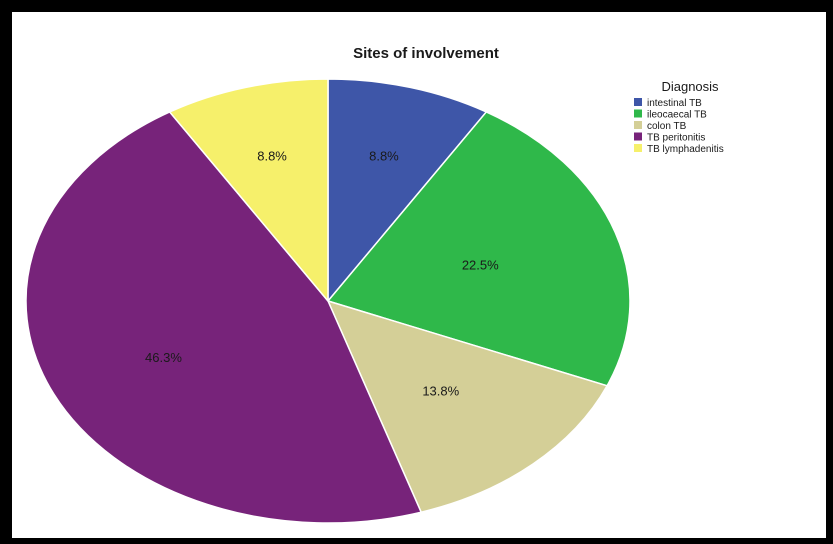  I want to click on frame-border-bottom, so click(416, 541).